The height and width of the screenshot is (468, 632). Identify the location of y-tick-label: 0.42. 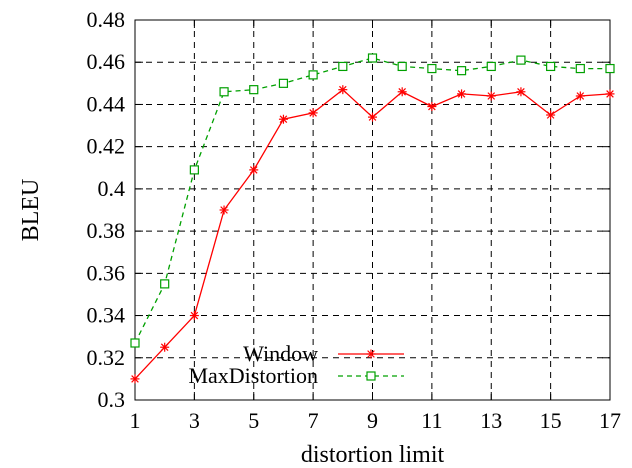
(106, 146).